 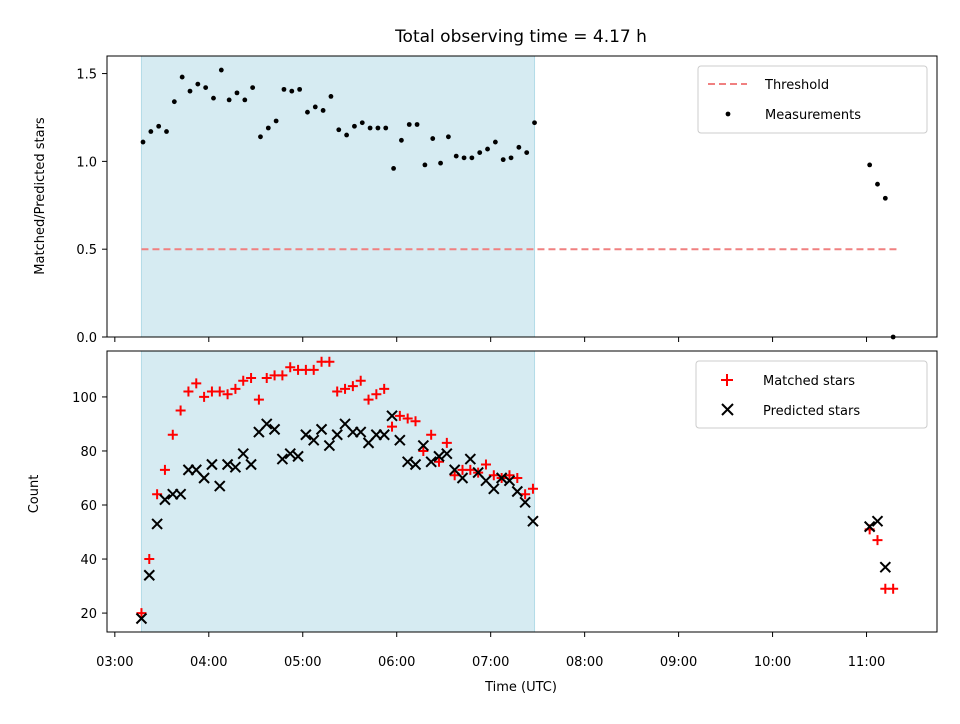 I want to click on bottom-x-tick-label: 03:00, so click(x=114, y=662).